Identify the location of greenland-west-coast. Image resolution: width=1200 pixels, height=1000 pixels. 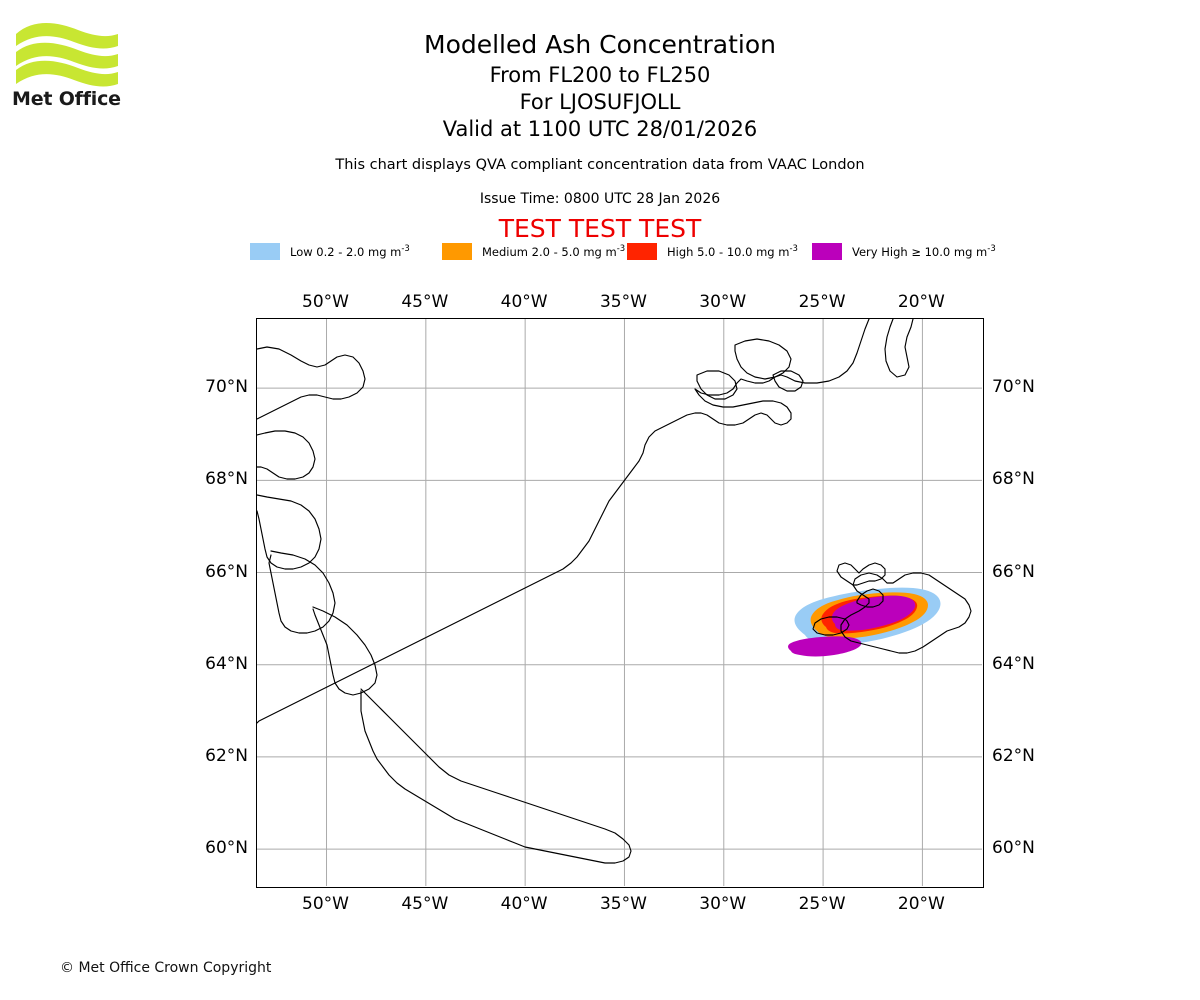
(311, 383).